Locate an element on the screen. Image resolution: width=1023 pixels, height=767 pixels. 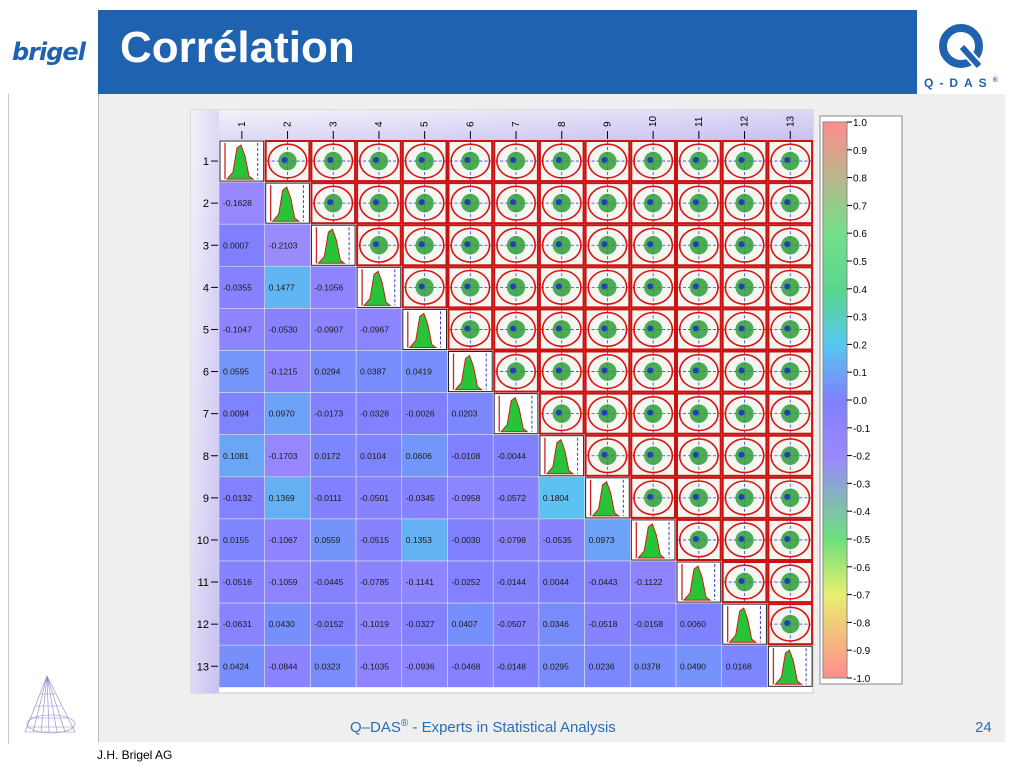
correlation-value: -0.0785 is located at coordinates (374, 582).